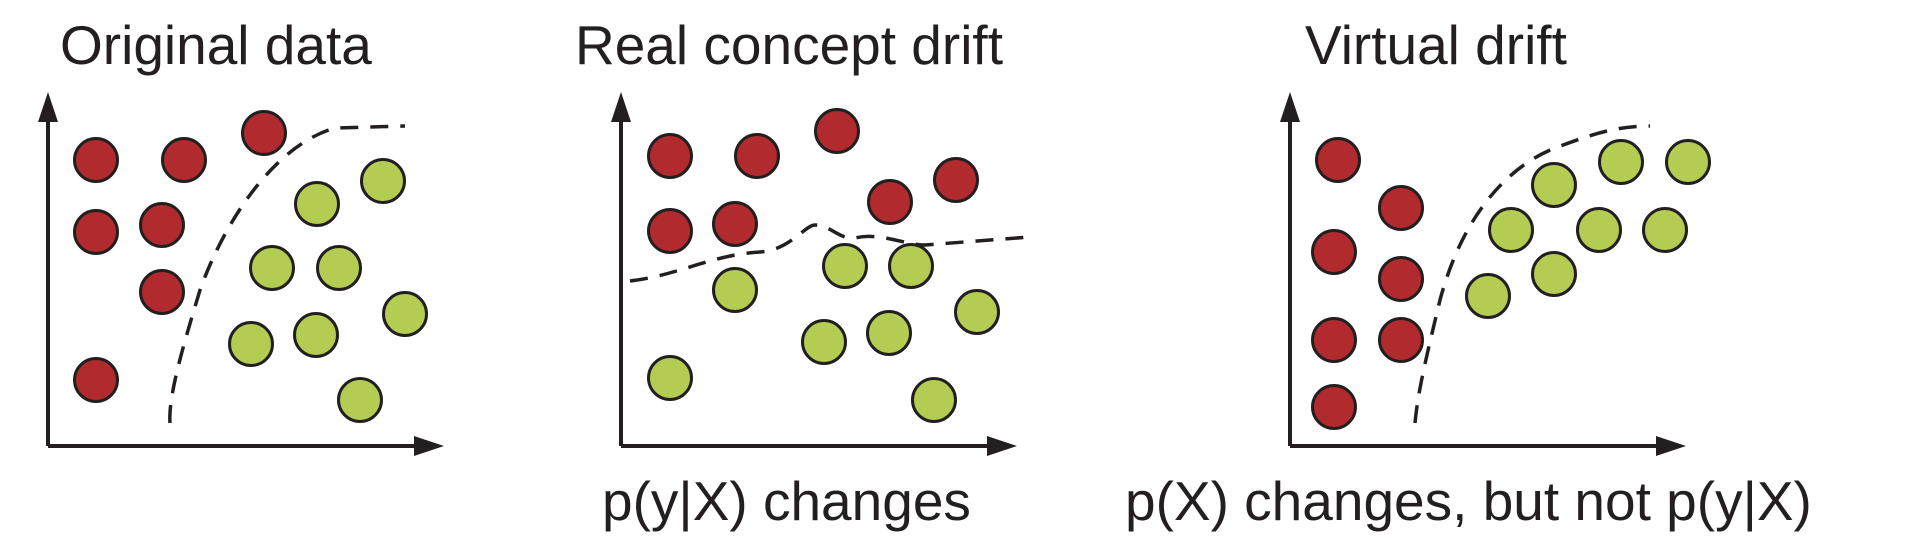 This screenshot has width=1920, height=552. Describe the element at coordinates (789, 45) in the screenshot. I see `panel-title: Real concept drift` at that location.